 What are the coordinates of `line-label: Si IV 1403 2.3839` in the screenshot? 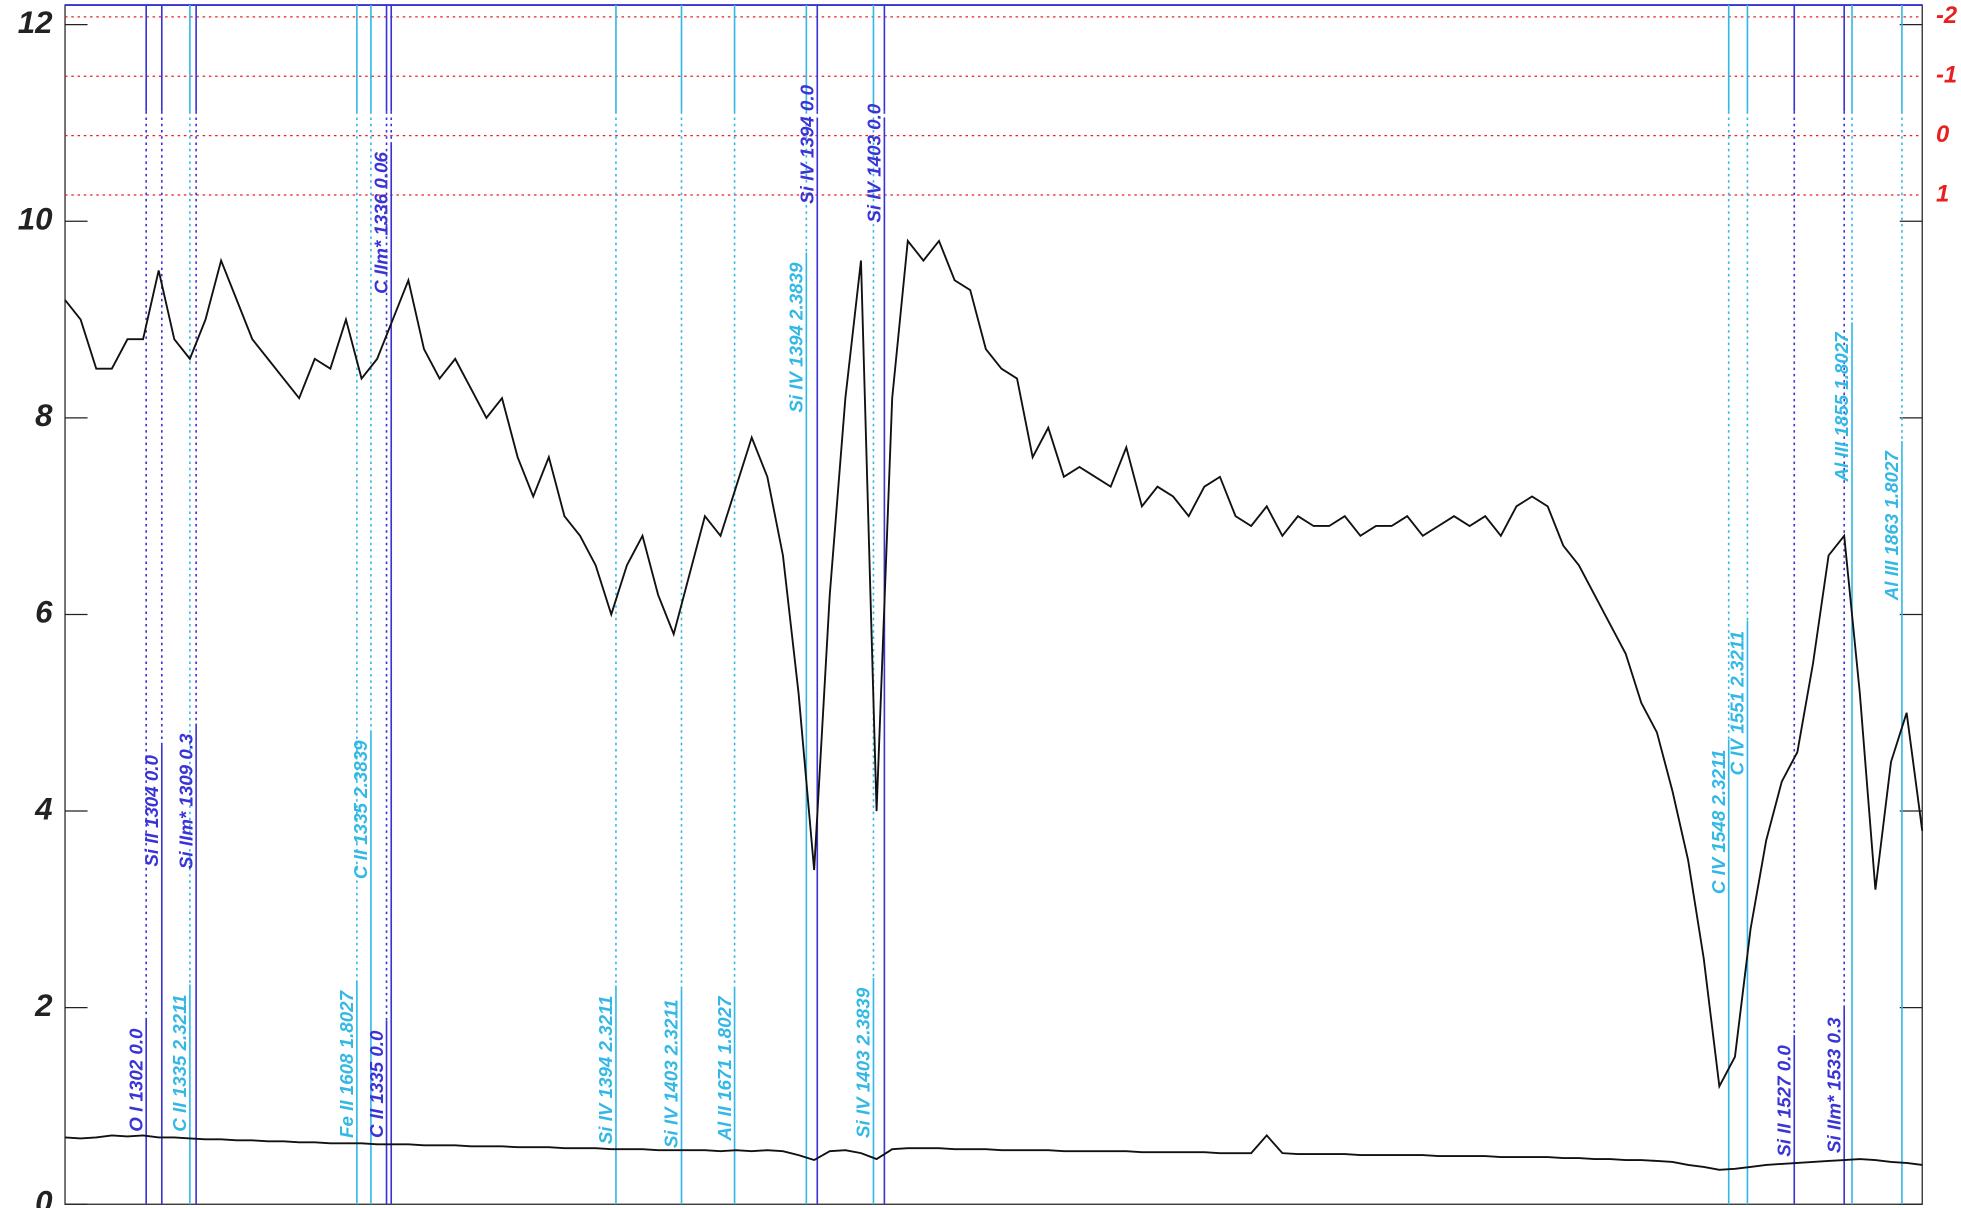 It's located at (863, 1062).